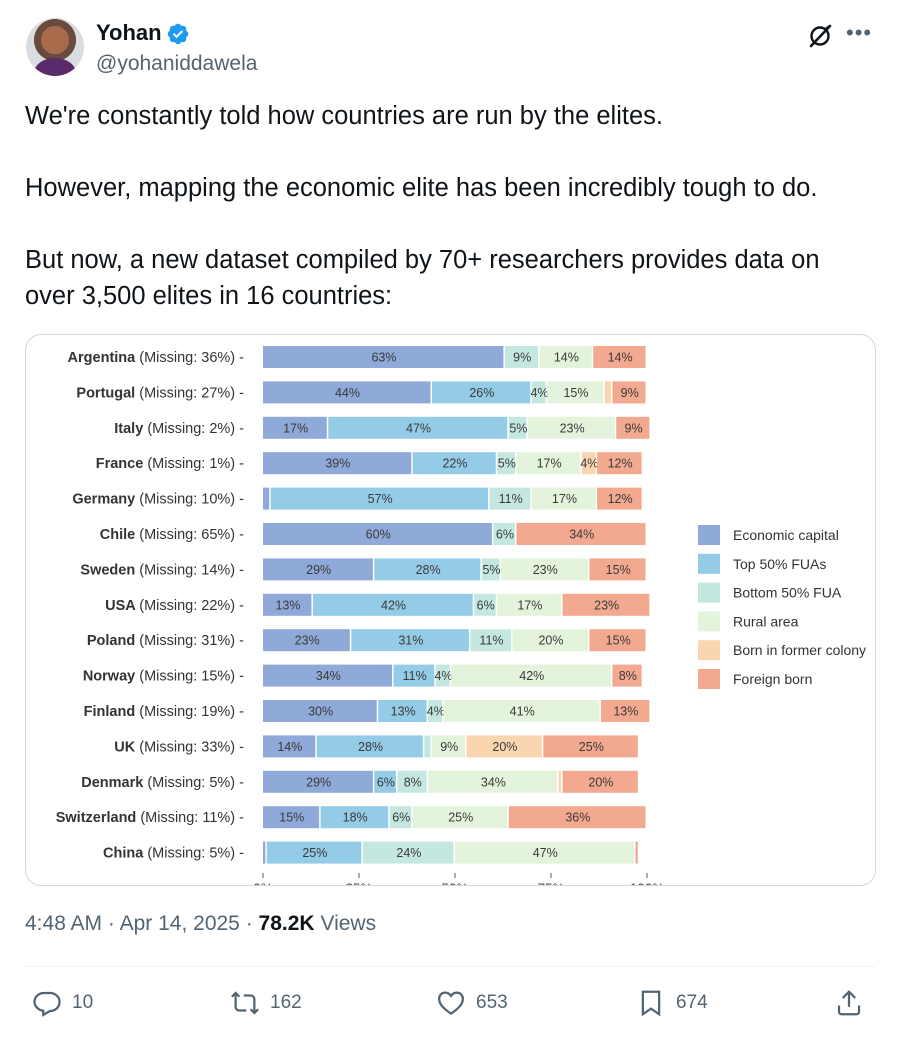  I want to click on country-name: Poland, so click(113, 641).